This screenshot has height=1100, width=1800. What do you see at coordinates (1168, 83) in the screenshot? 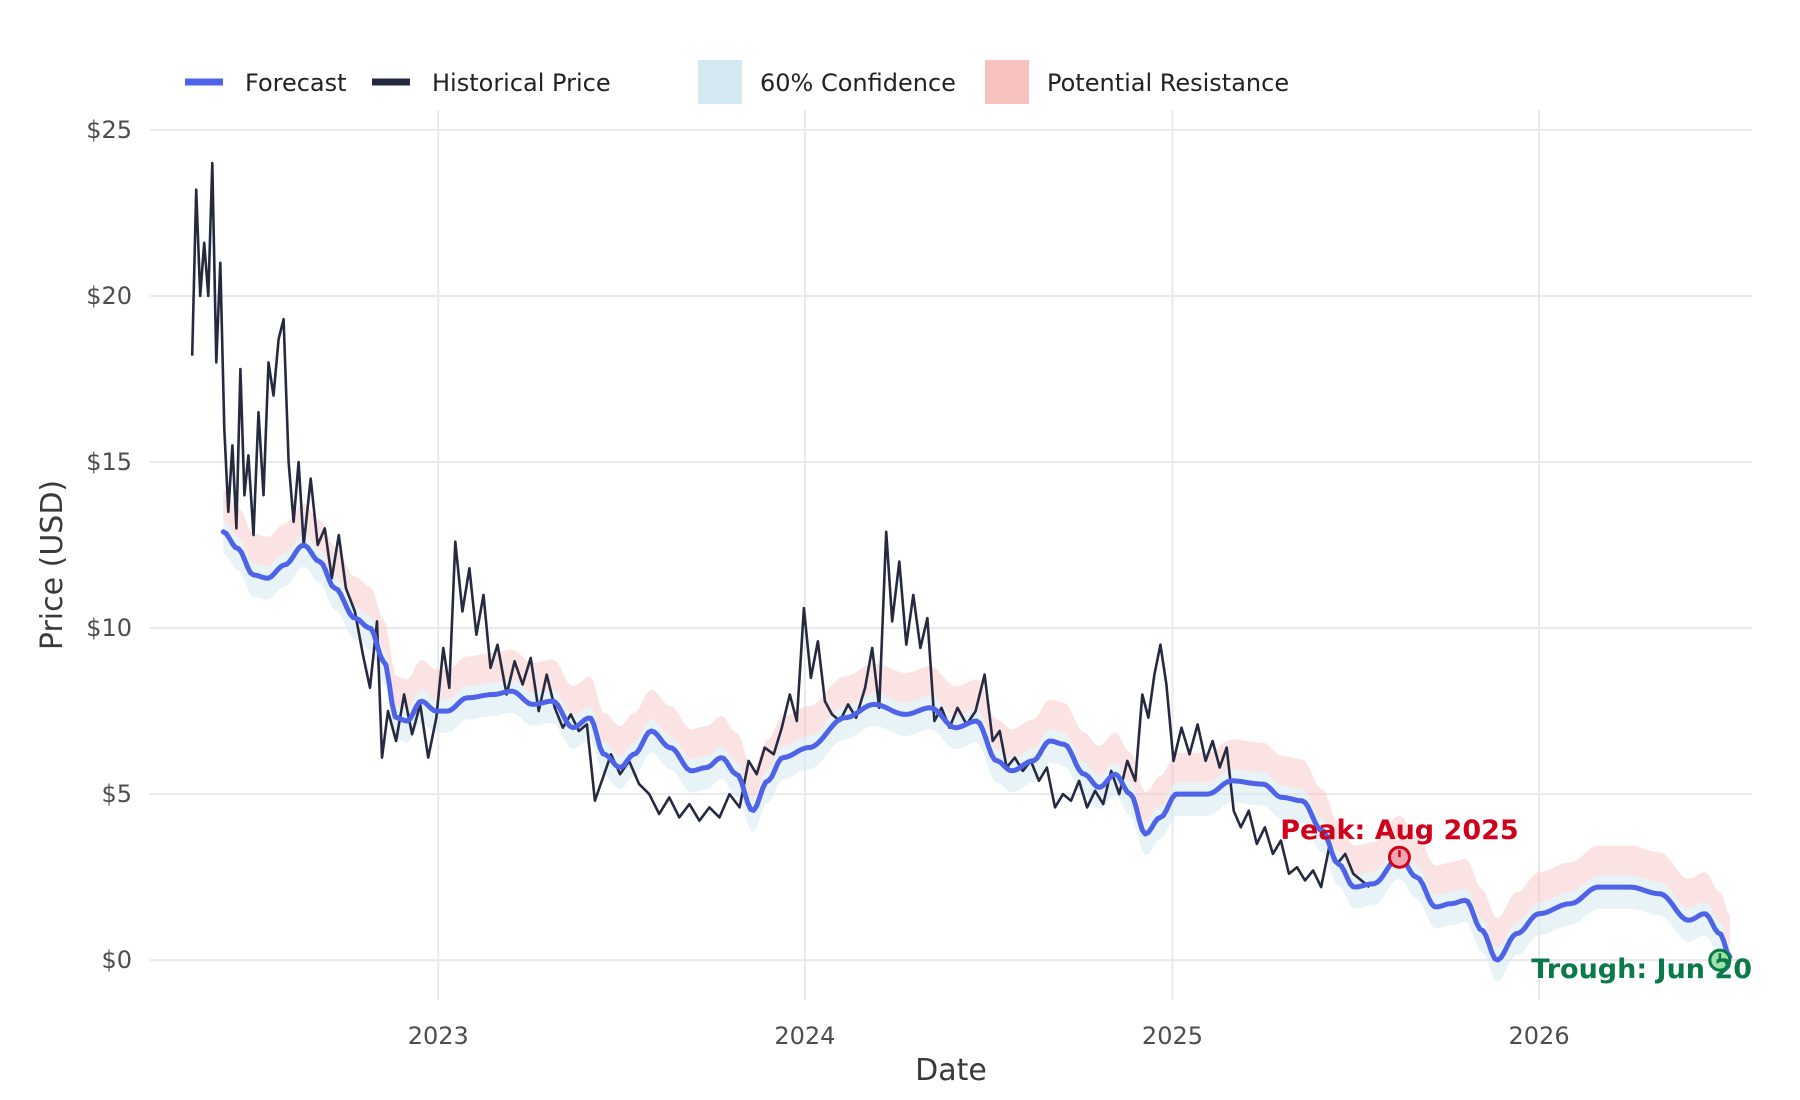
I see `legend-label: Potential Resistance` at bounding box center [1168, 83].